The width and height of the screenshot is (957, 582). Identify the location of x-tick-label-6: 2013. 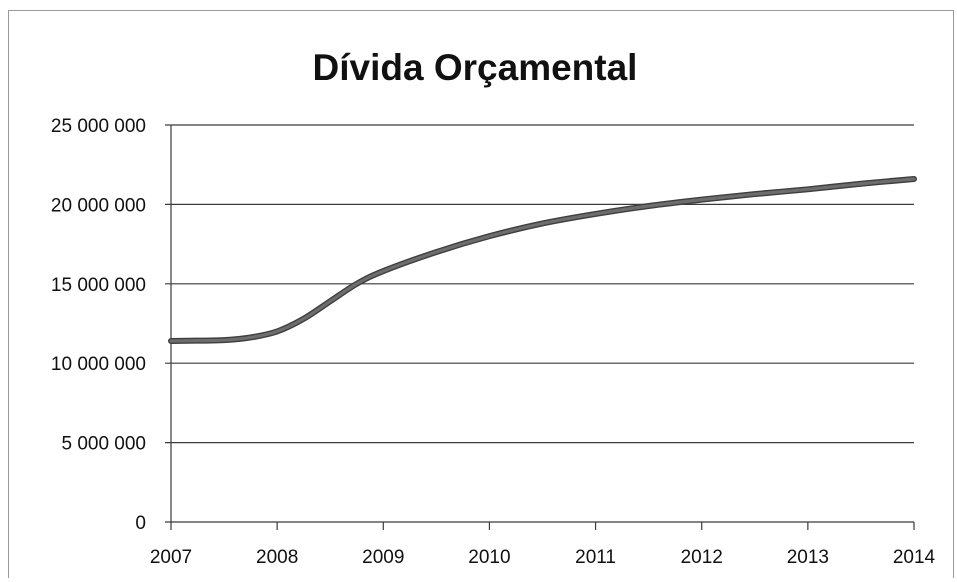
(808, 557).